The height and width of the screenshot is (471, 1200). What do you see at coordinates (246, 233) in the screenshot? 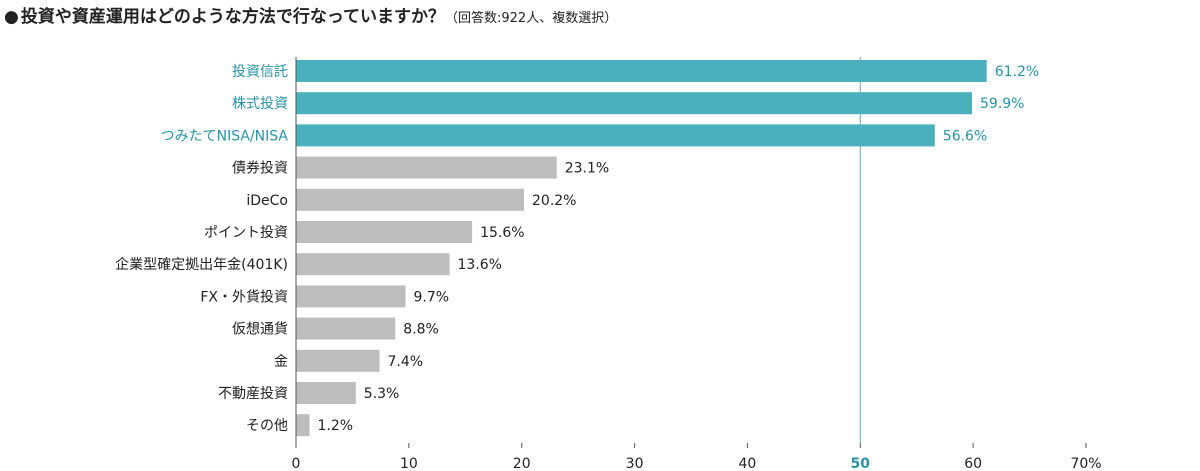
I see `category-label-5: ポイント投資` at bounding box center [246, 233].